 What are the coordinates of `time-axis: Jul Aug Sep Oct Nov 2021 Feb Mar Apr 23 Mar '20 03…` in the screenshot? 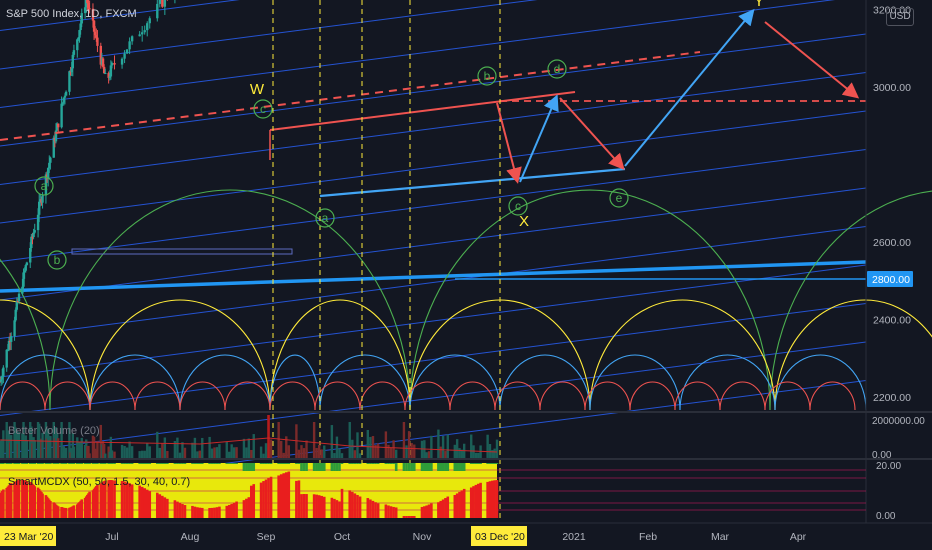 It's located at (466, 536).